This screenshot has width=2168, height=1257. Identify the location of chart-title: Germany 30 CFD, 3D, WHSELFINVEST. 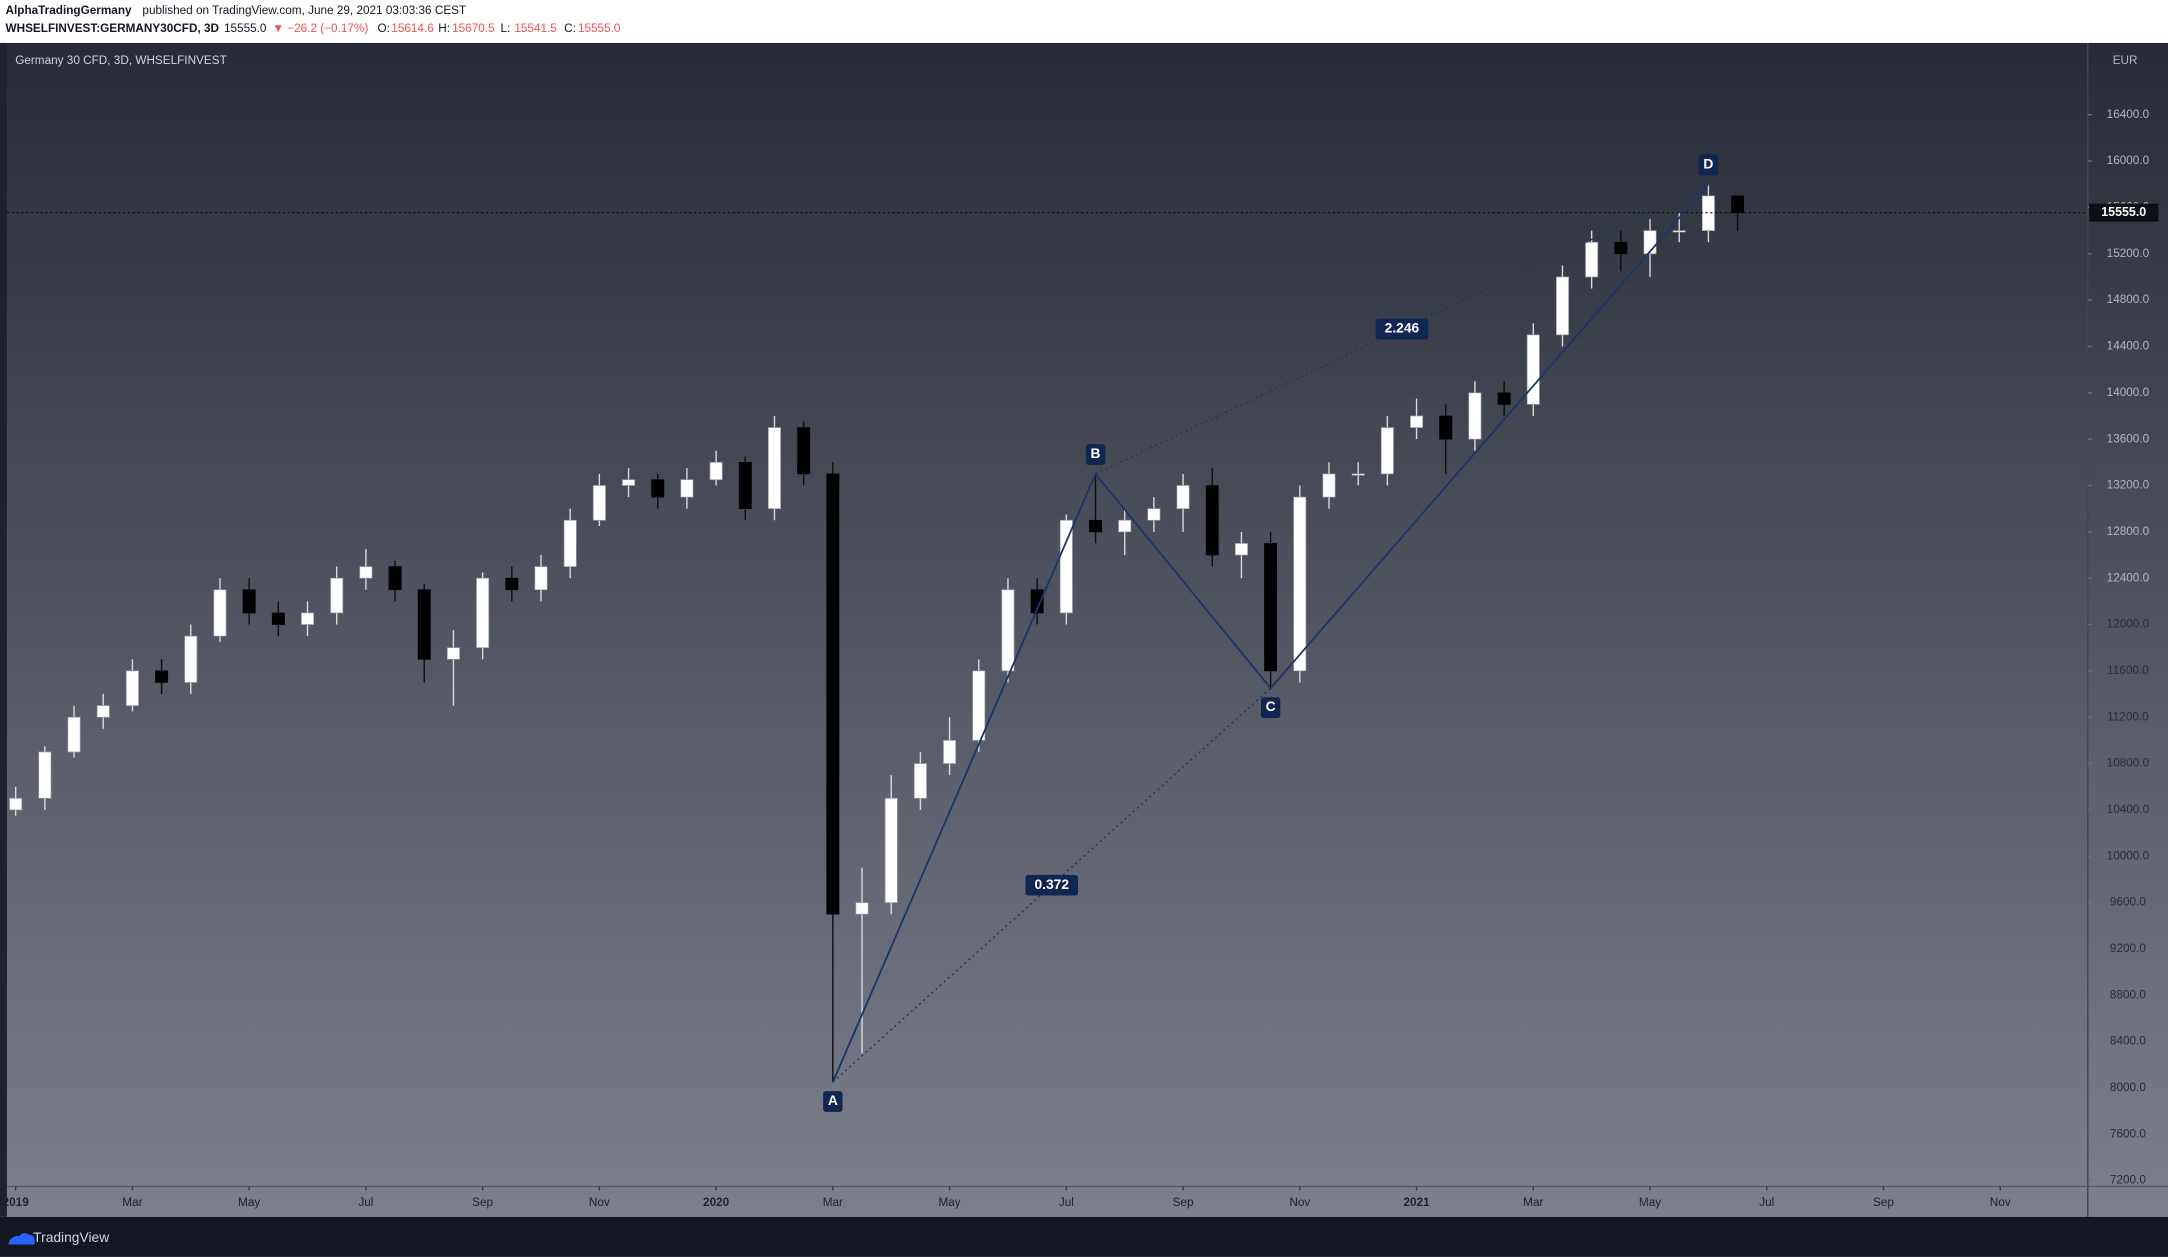
(121, 60).